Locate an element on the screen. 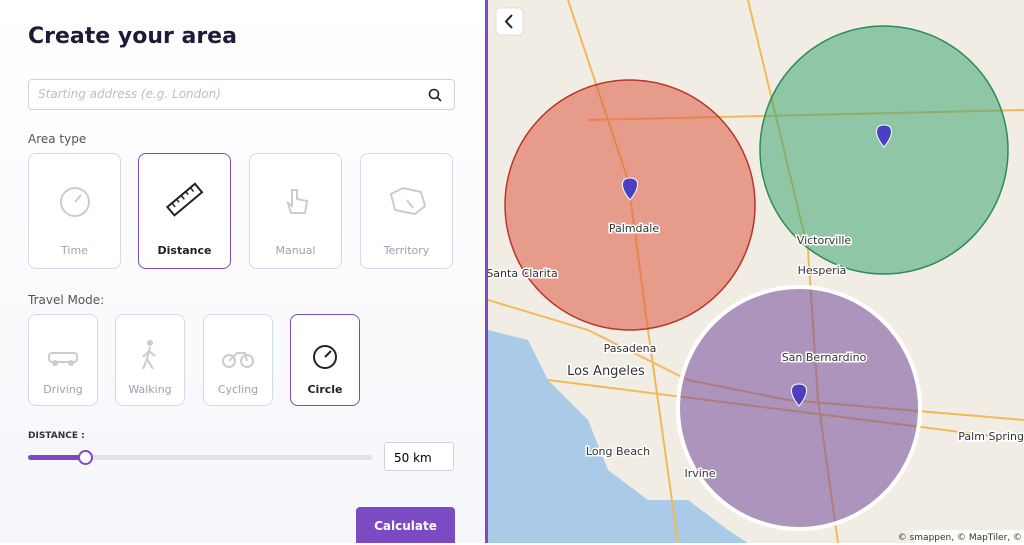  option-card: Driving is located at coordinates (63, 360).